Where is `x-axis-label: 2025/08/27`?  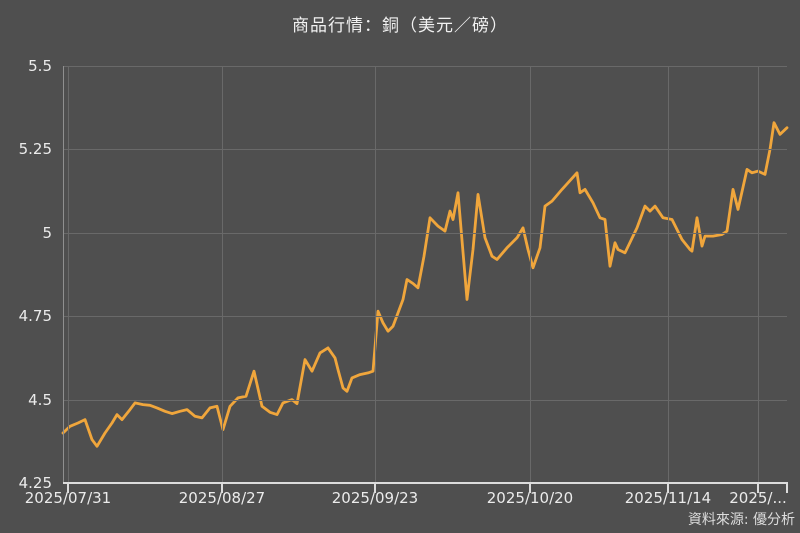
x-axis-label: 2025/08/27 is located at coordinates (222, 498).